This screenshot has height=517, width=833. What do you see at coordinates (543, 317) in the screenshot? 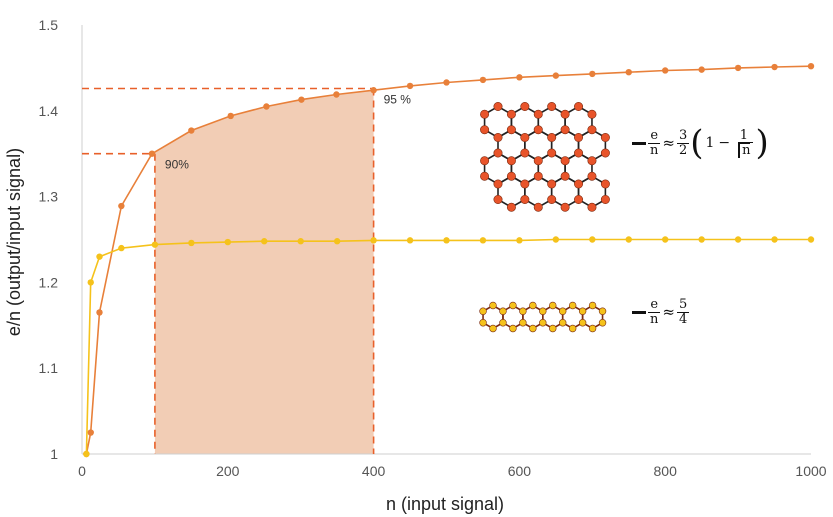
I see `hex-ribbon-icon` at bounding box center [543, 317].